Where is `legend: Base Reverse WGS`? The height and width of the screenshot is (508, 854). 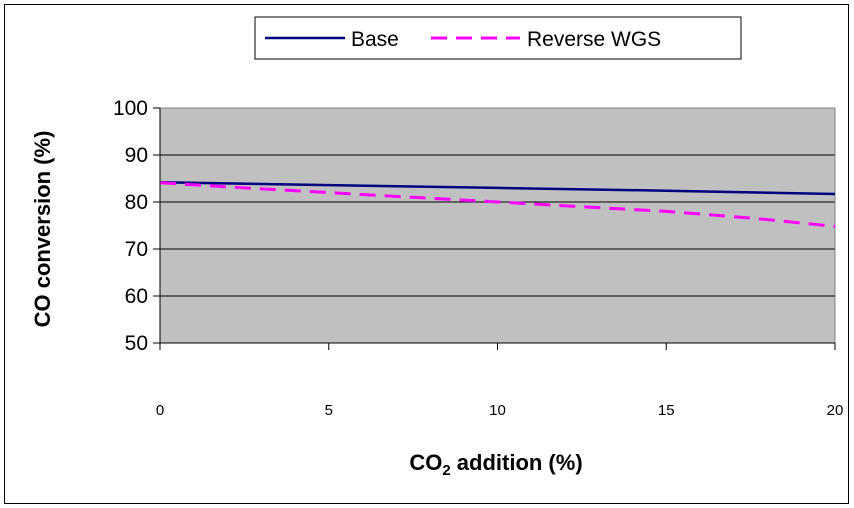
legend: Base Reverse WGS is located at coordinates (498, 38).